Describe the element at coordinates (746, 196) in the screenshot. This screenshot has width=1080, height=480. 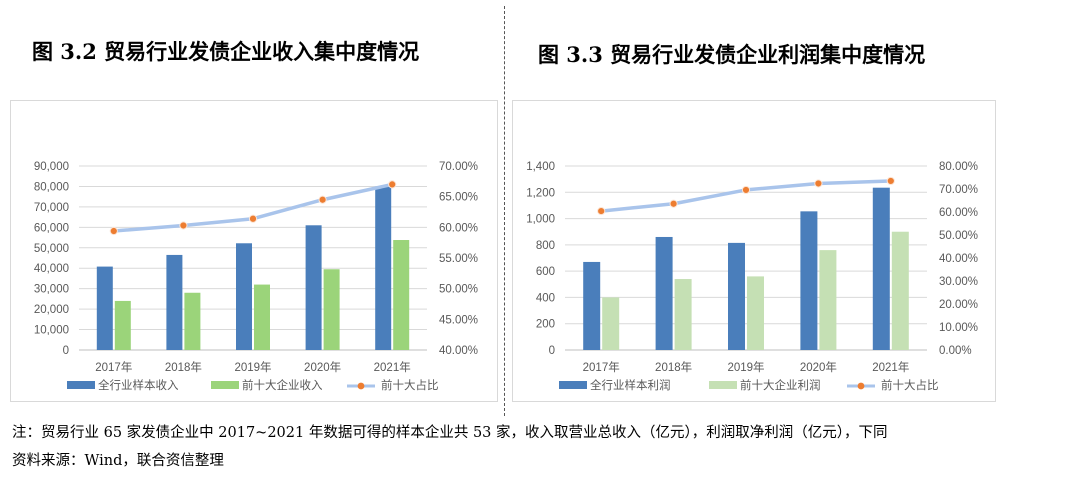
I see `profit-share-line` at that location.